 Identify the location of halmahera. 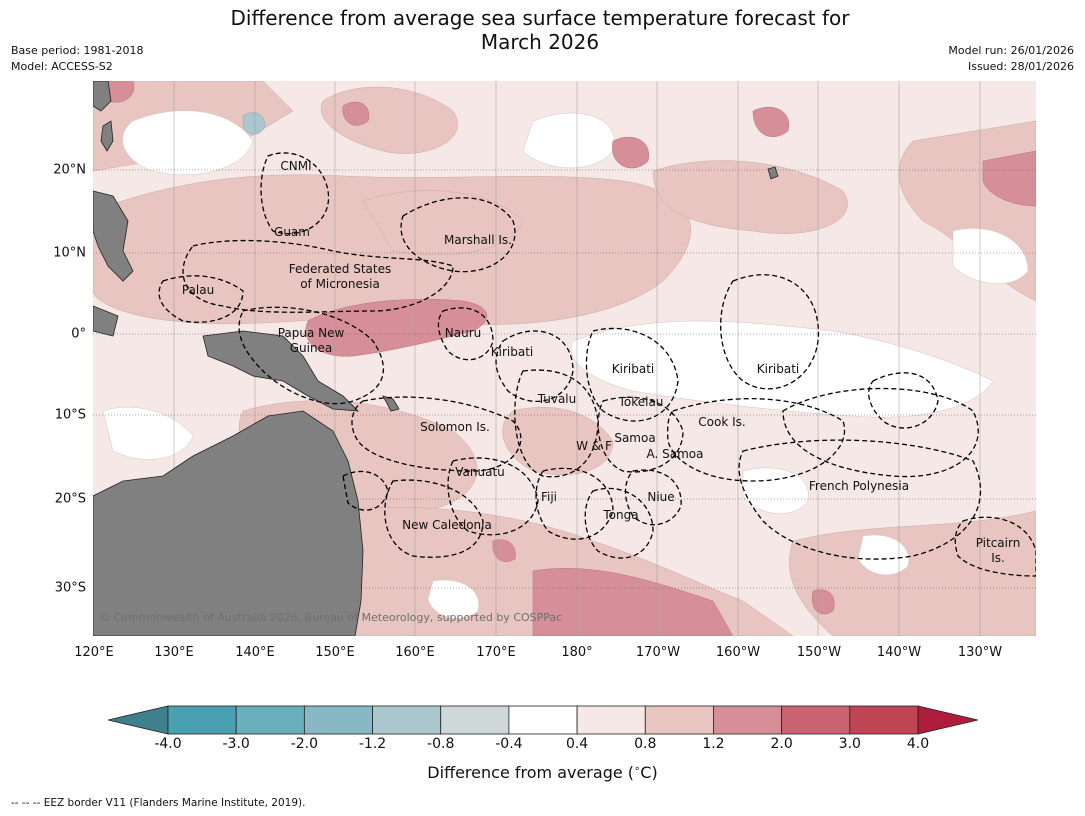
(106, 321).